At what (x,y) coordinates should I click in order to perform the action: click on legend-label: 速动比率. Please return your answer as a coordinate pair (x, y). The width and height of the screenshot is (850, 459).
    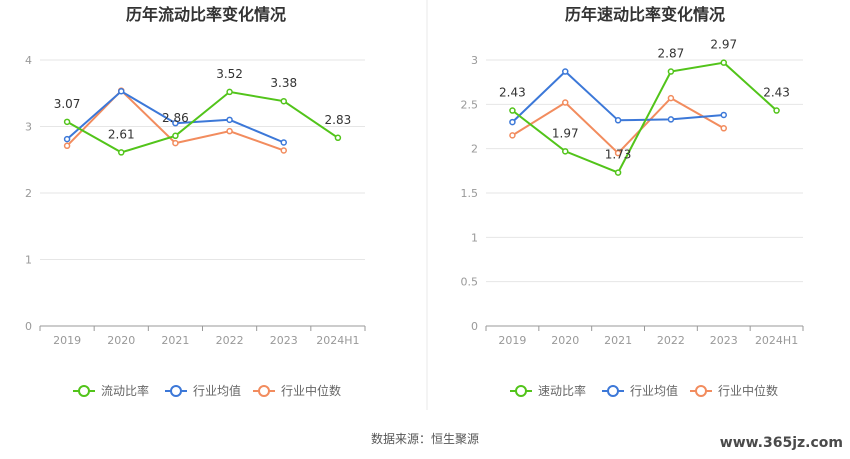
    Looking at the image, I should click on (562, 390).